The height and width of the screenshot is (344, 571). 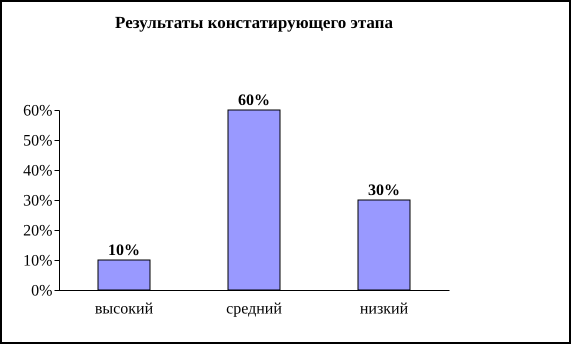 I want to click on data-label: 10%, so click(x=124, y=250).